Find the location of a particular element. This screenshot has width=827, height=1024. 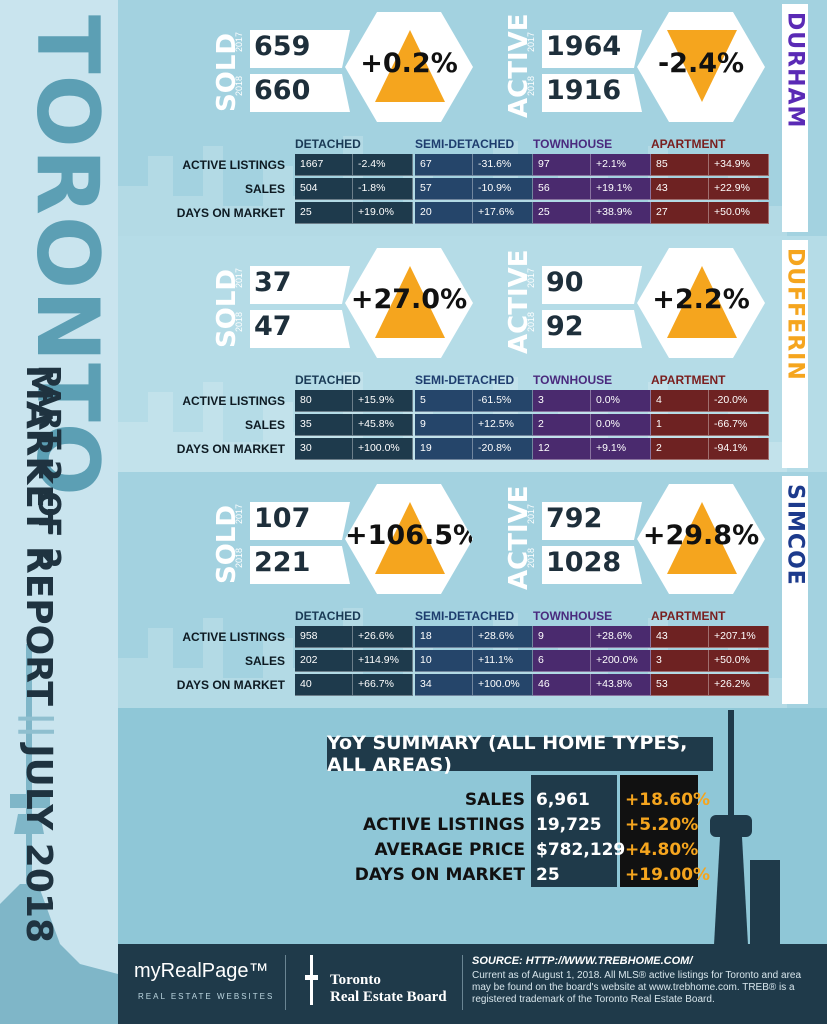

table-cell: +50.0% is located at coordinates (739, 661).